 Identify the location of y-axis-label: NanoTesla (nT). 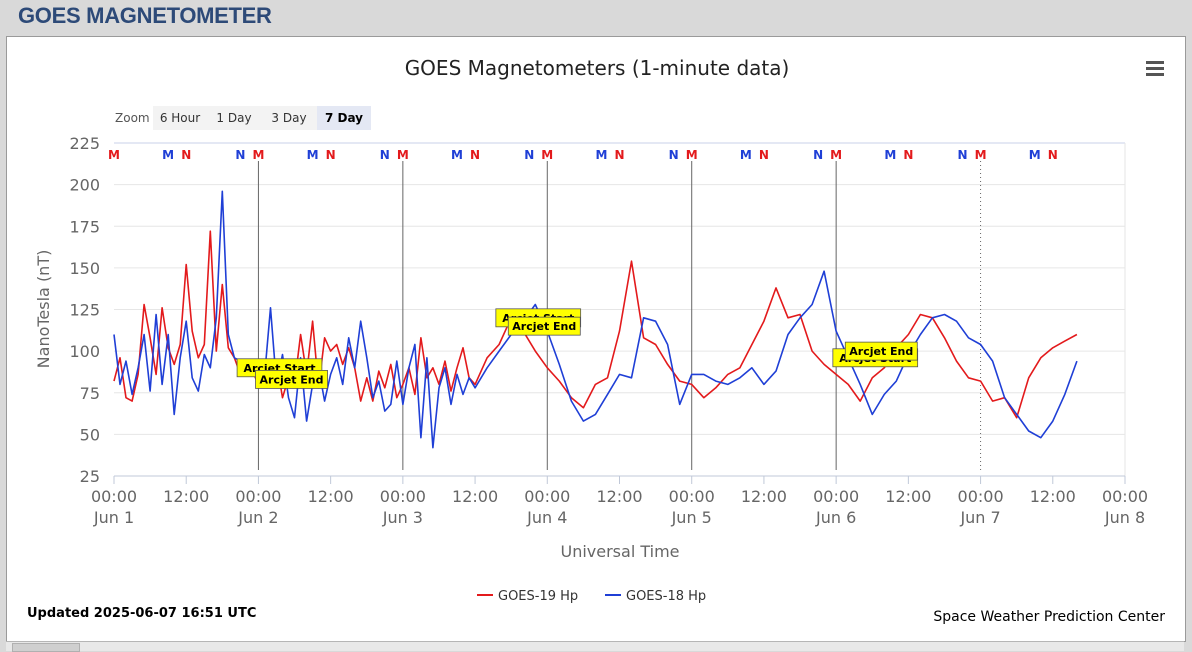
(43, 309).